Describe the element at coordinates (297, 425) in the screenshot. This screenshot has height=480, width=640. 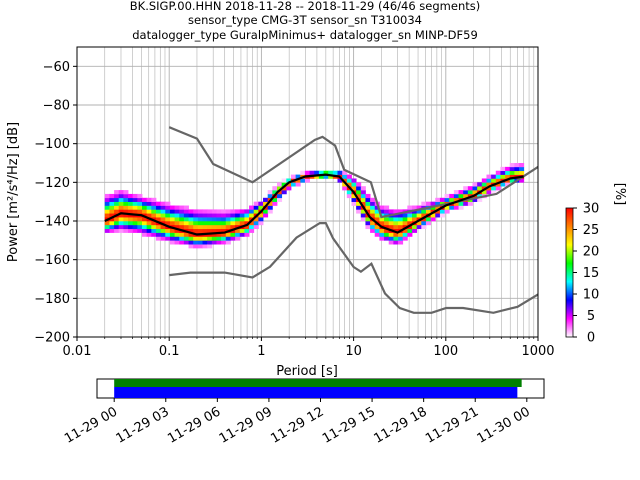
I see `time-tick-label: 11-29 12` at that location.